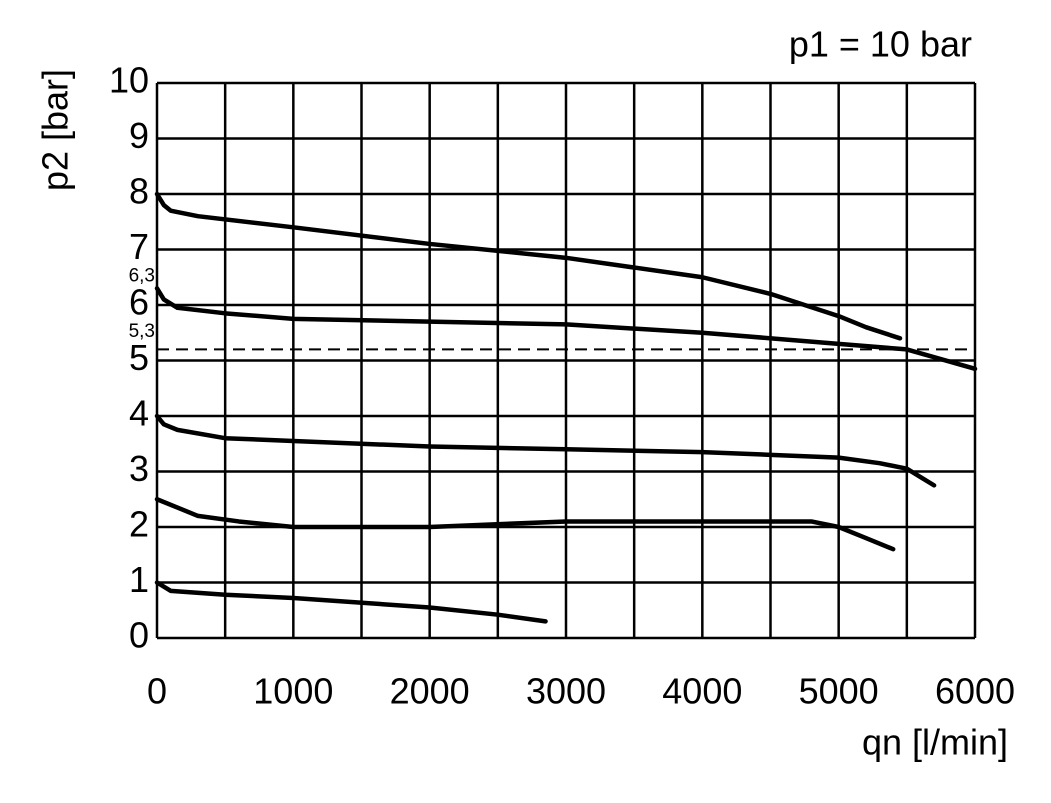  What do you see at coordinates (839, 691) in the screenshot?
I see `x-tick-label: 5000` at bounding box center [839, 691].